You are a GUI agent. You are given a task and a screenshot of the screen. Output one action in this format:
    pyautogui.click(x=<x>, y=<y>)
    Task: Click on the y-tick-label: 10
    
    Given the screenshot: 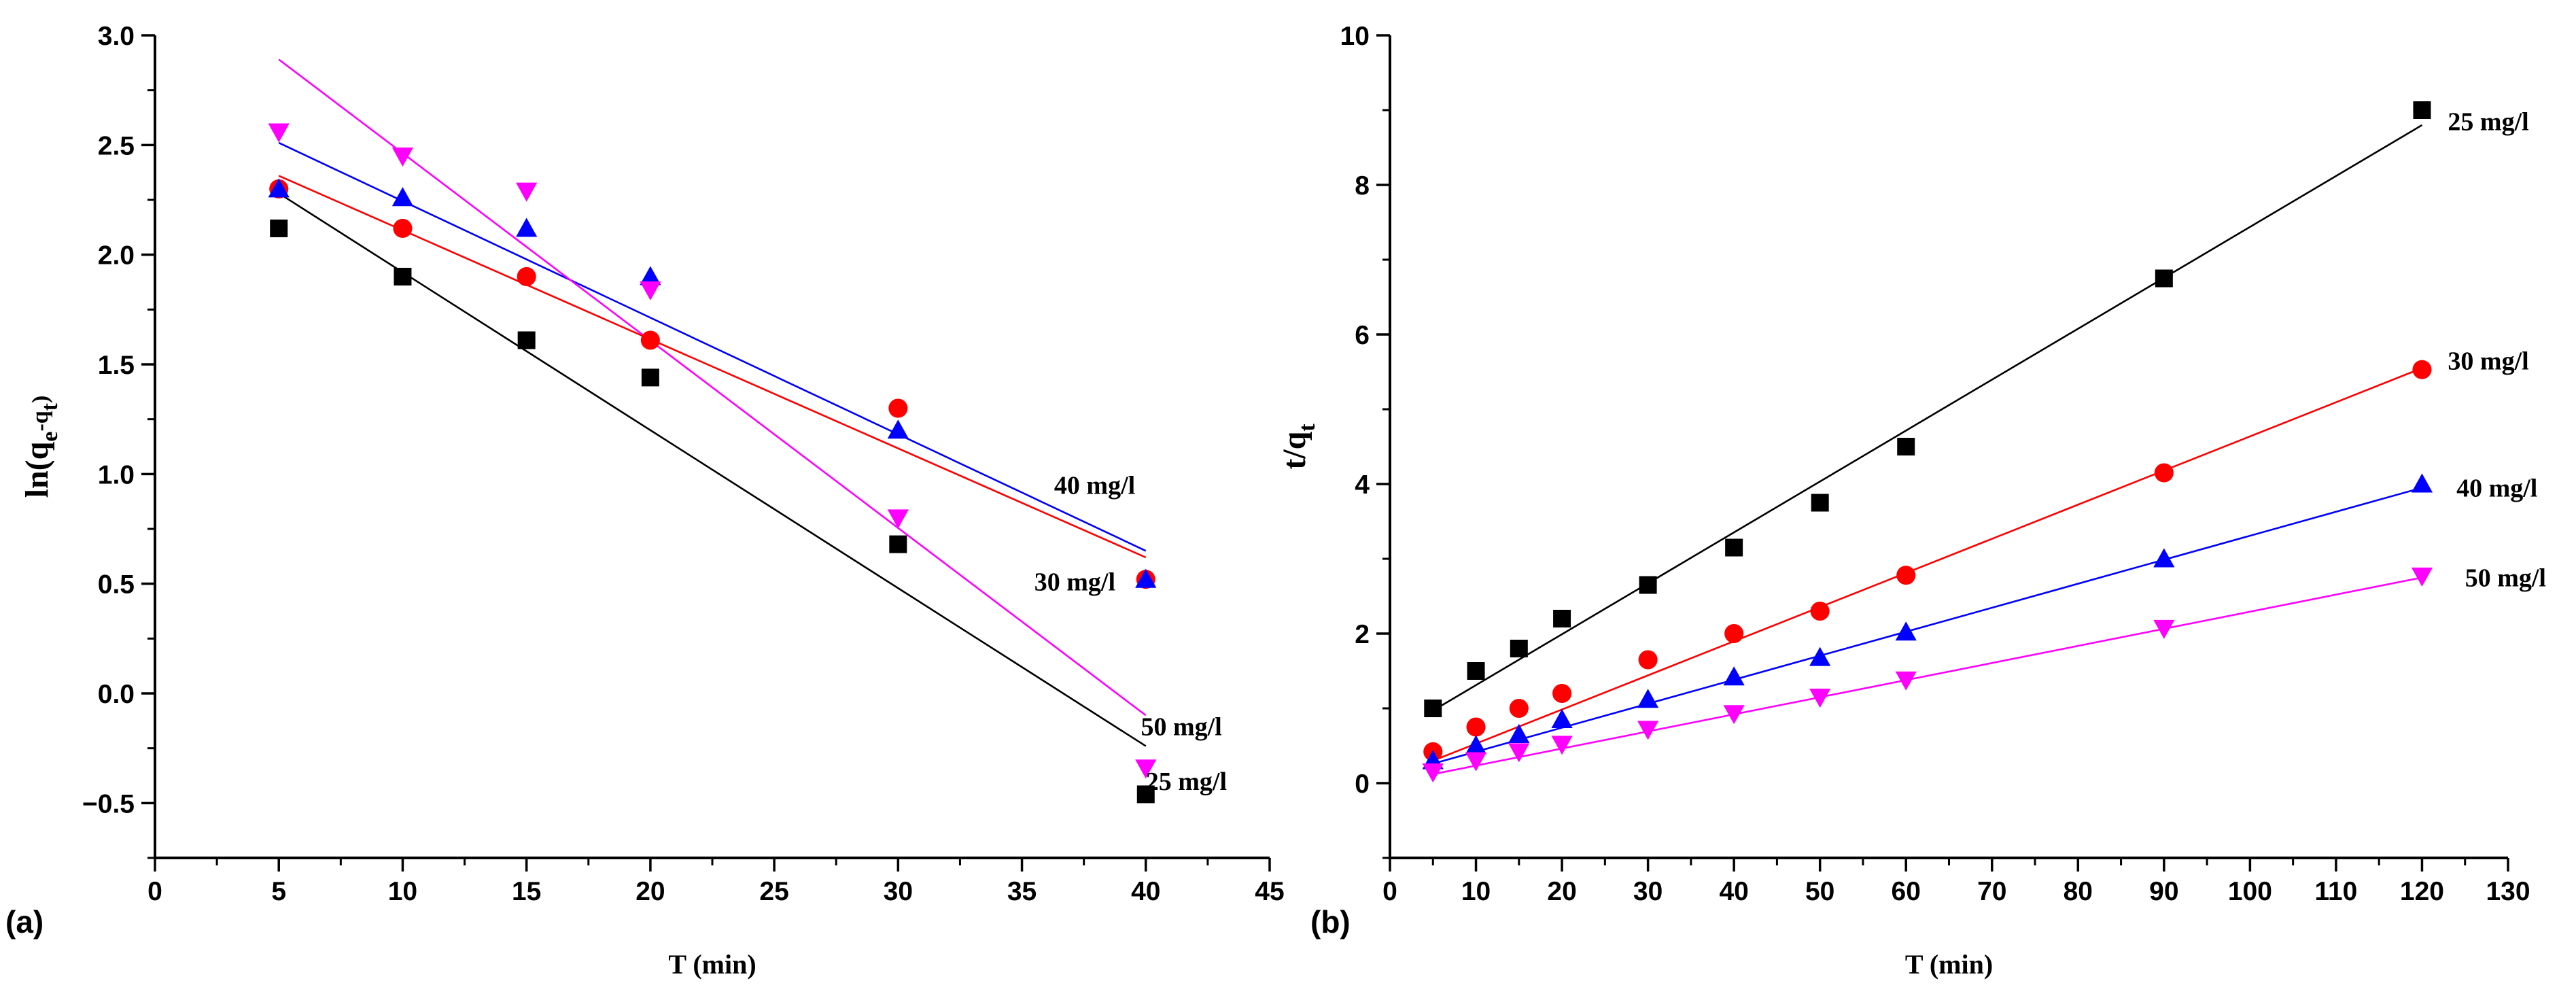 What is the action you would take?
    pyautogui.click(x=1355, y=36)
    